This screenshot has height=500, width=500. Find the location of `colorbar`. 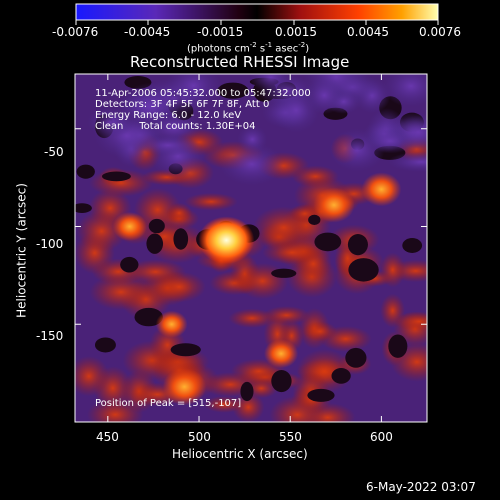

colorbar is located at coordinates (257, 12).